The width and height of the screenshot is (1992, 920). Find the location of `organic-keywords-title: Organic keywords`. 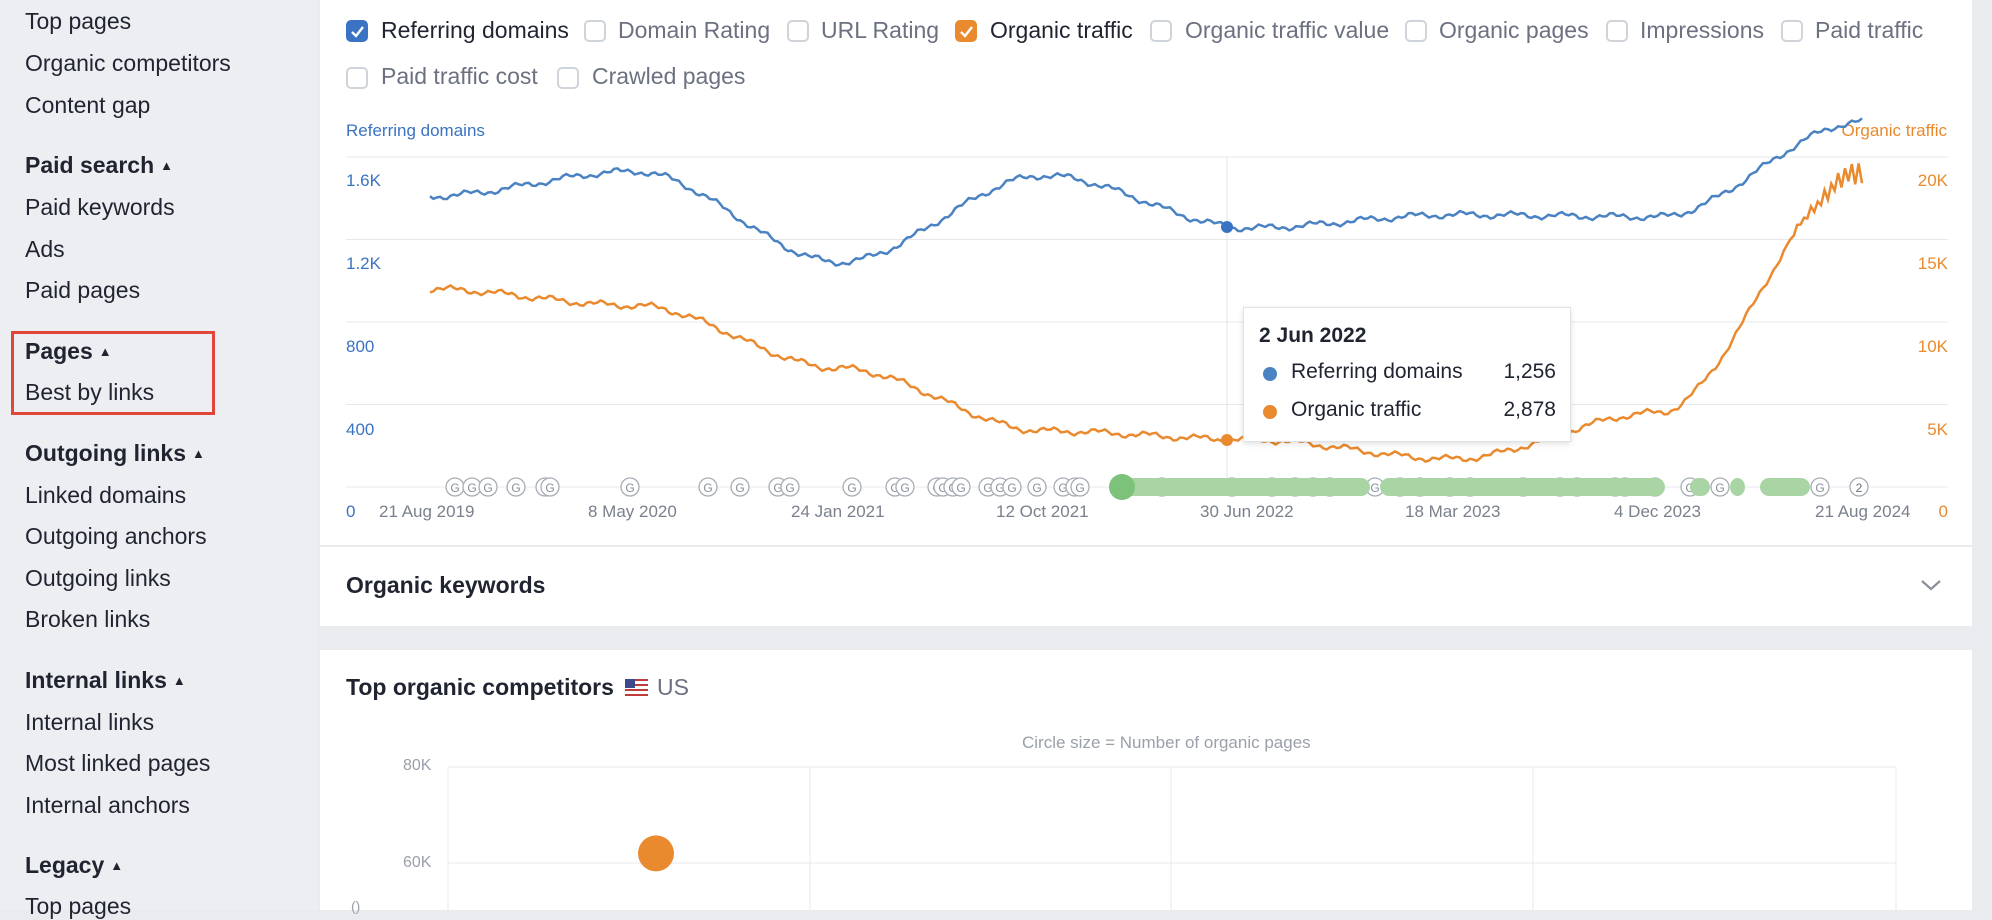

organic-keywords-title: Organic keywords is located at coordinates (445, 585).